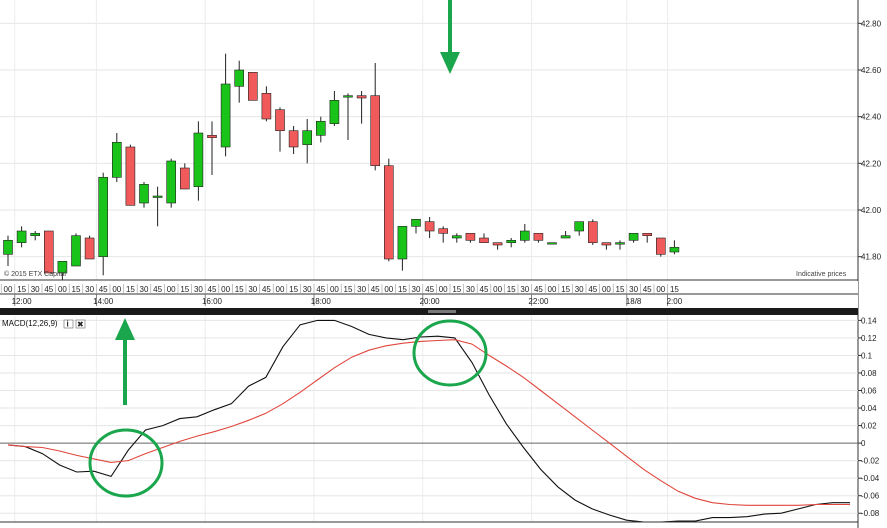 The image size is (887, 528). What do you see at coordinates (321, 301) in the screenshot?
I see `hour-label: 18:00` at bounding box center [321, 301].